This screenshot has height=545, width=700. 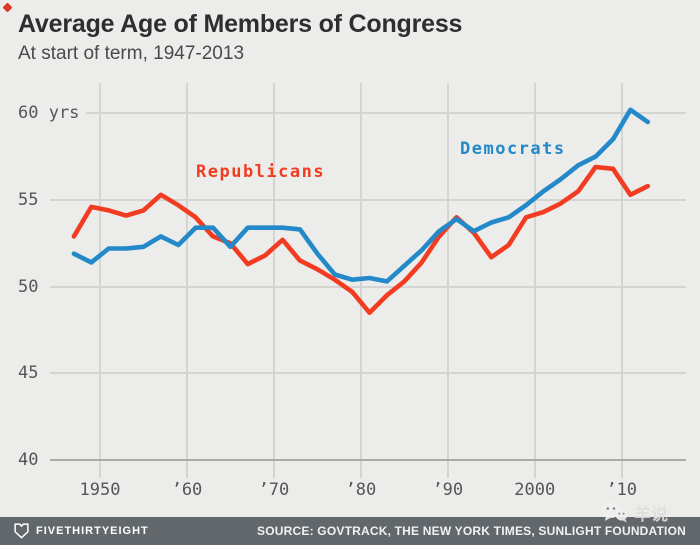 I want to click on y-tick-label: 45, so click(x=28, y=373).